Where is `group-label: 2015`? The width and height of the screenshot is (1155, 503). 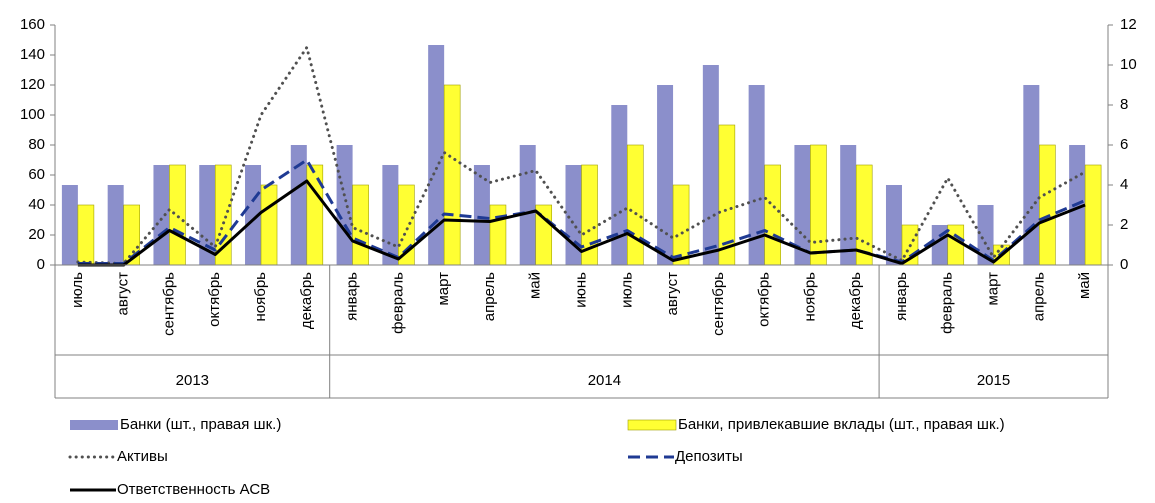
group-label: 2015 is located at coordinates (993, 380).